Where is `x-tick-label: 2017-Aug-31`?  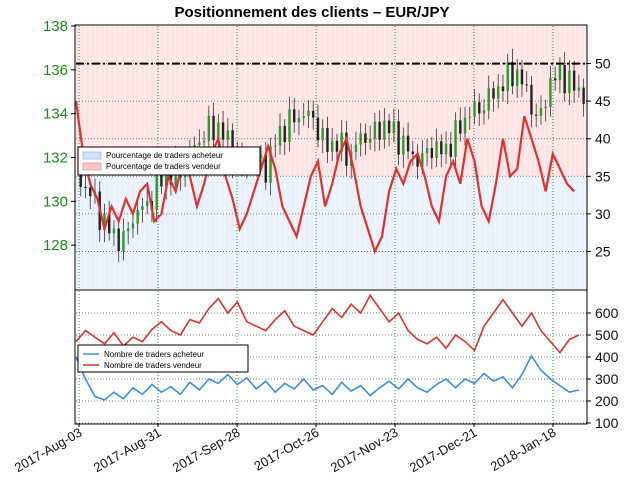 x-tick-label: 2017-Aug-31 is located at coordinates (127, 450).